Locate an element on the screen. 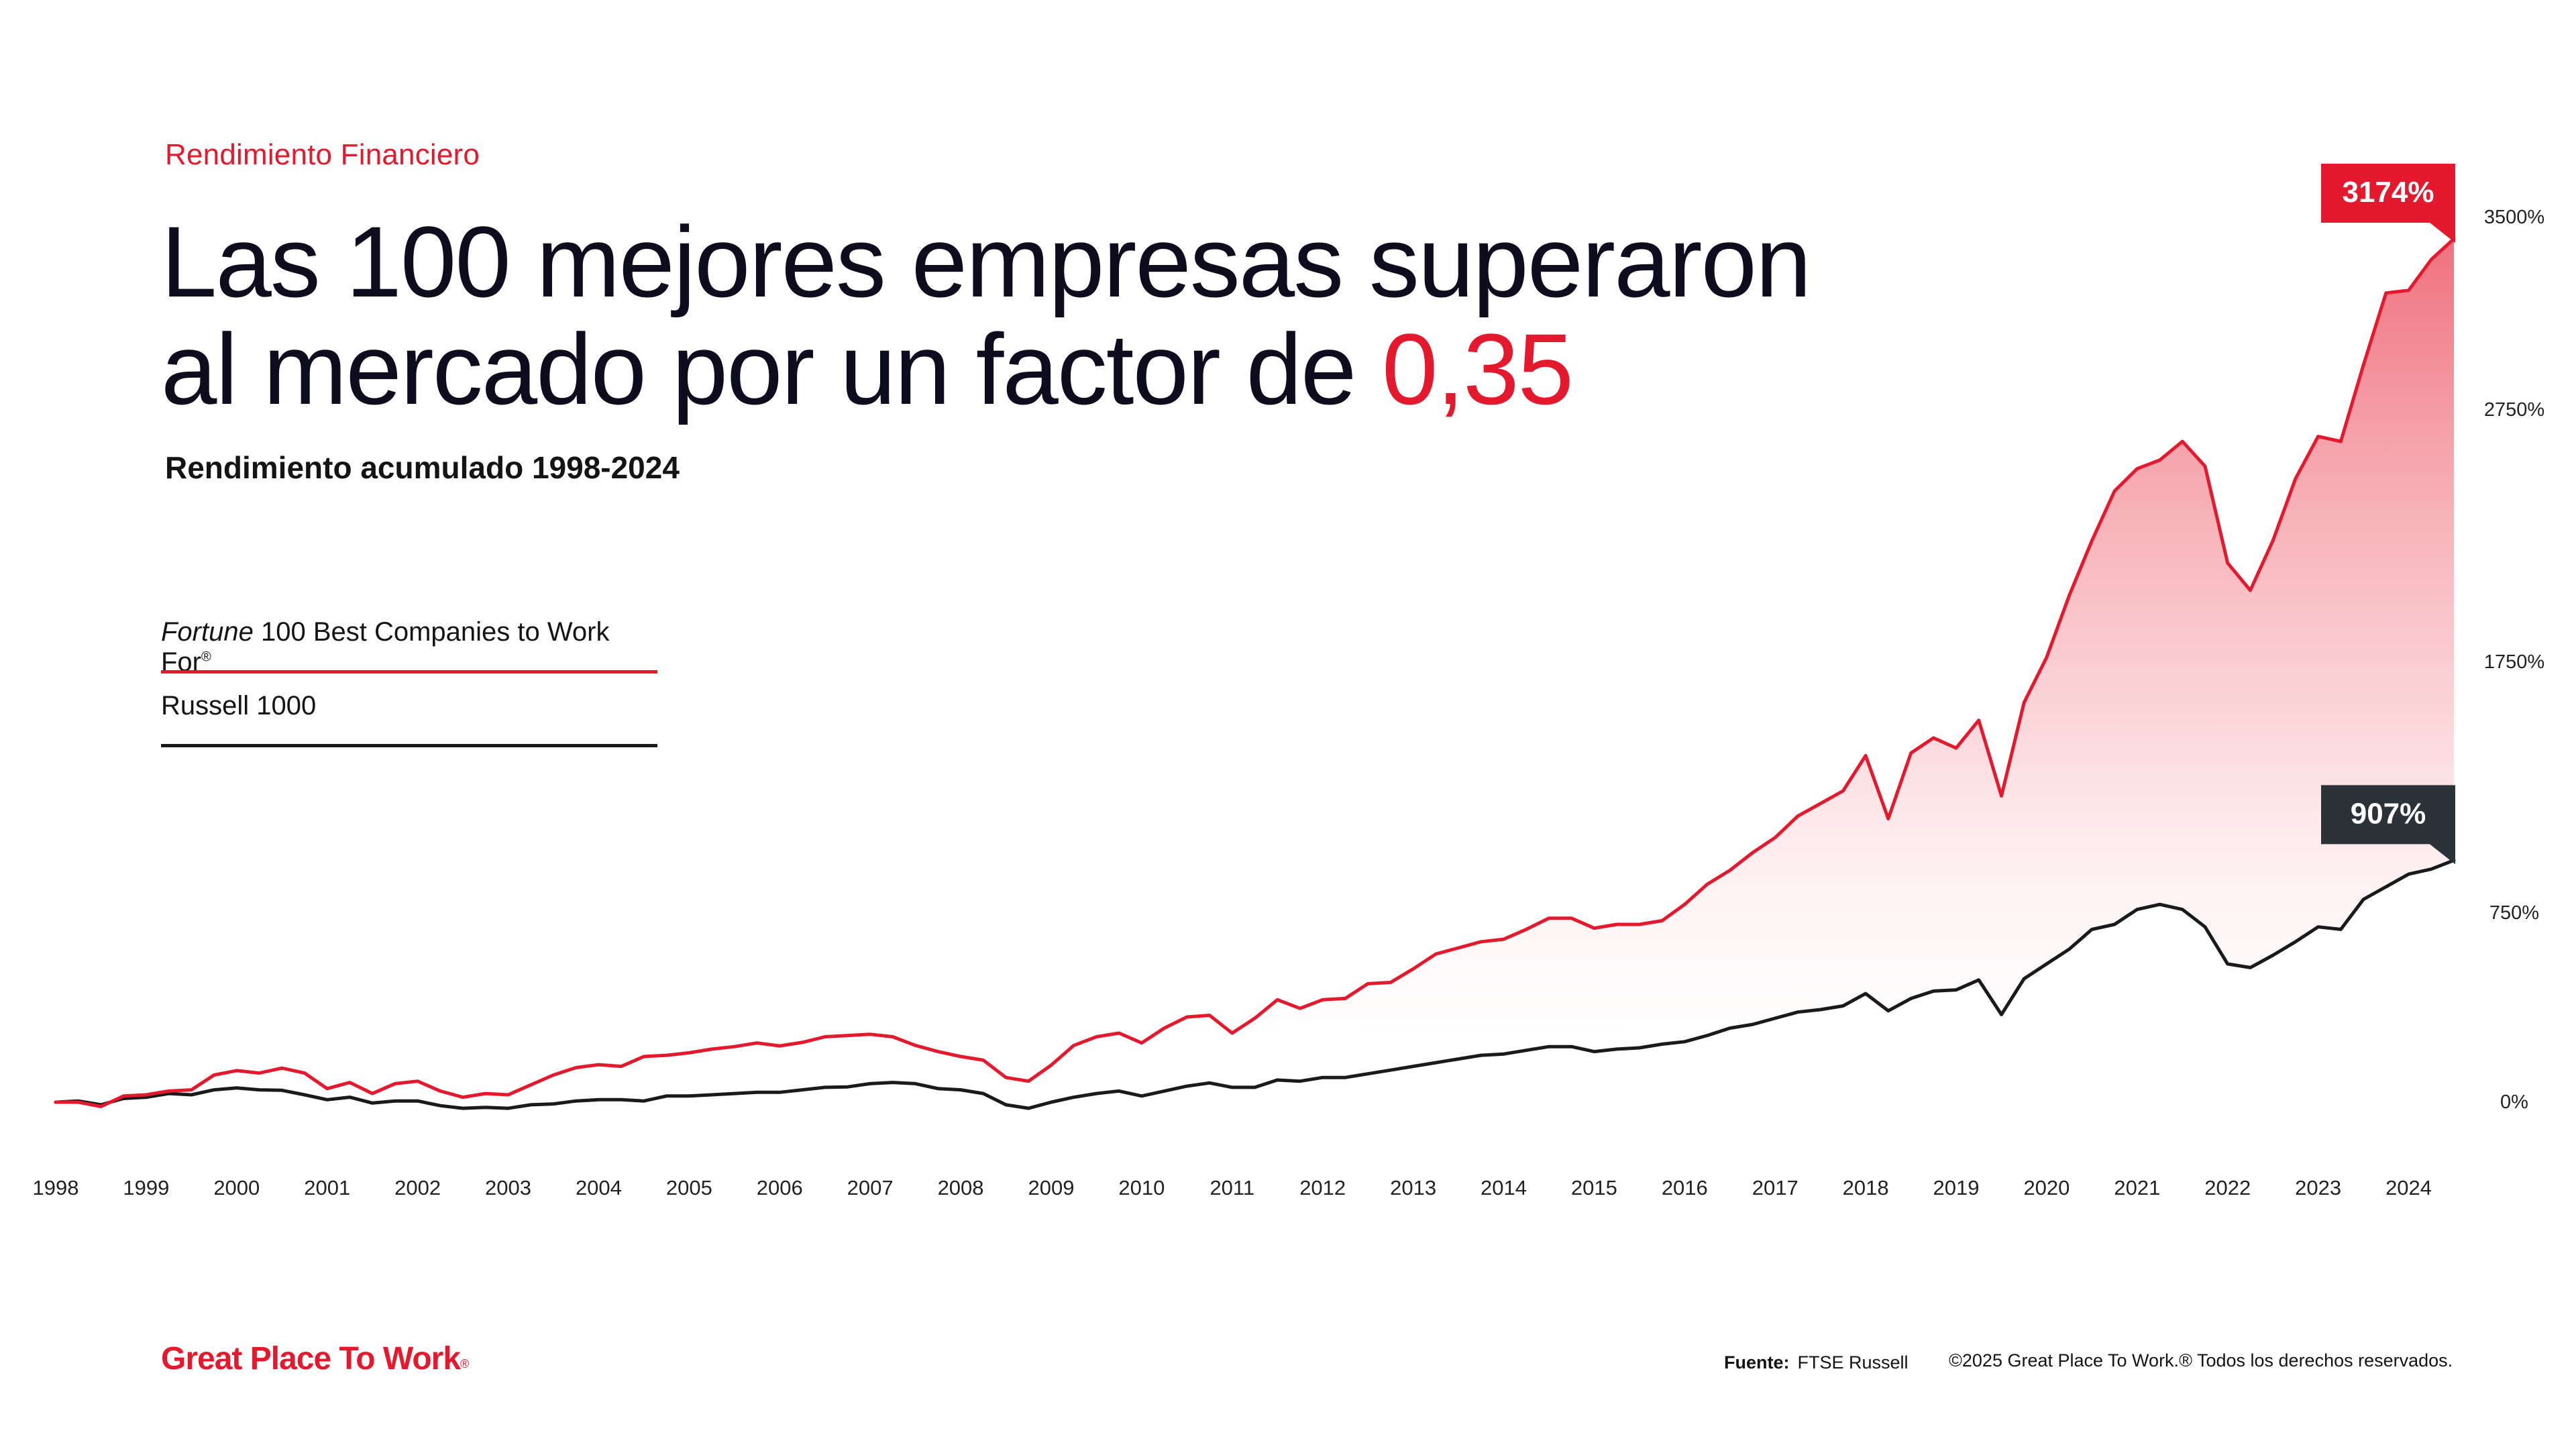 This screenshot has height=1449, width=2576. headline-line-1: Las 100 mejores empresas superaron is located at coordinates (986, 261).